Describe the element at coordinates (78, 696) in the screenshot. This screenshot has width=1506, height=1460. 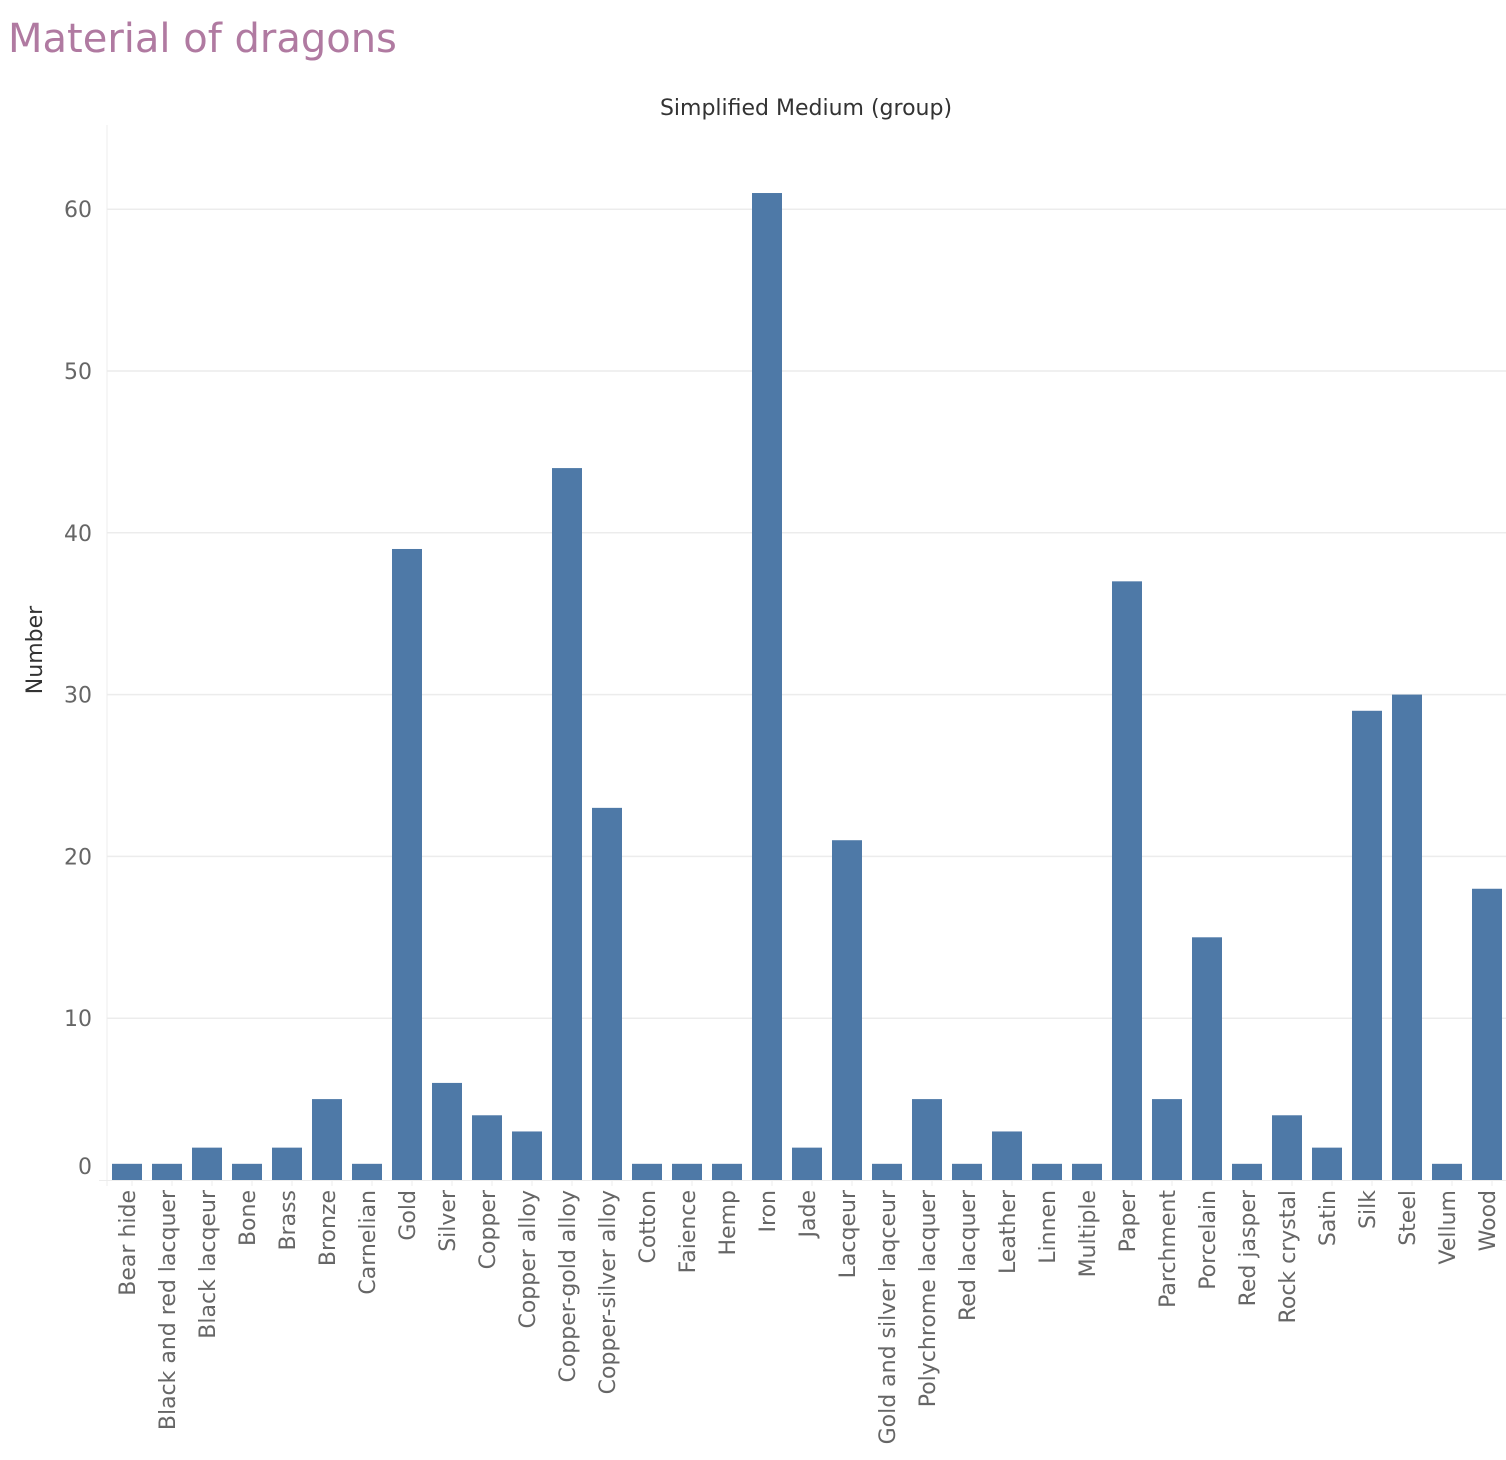
I see `y-tick-label: 30` at that location.